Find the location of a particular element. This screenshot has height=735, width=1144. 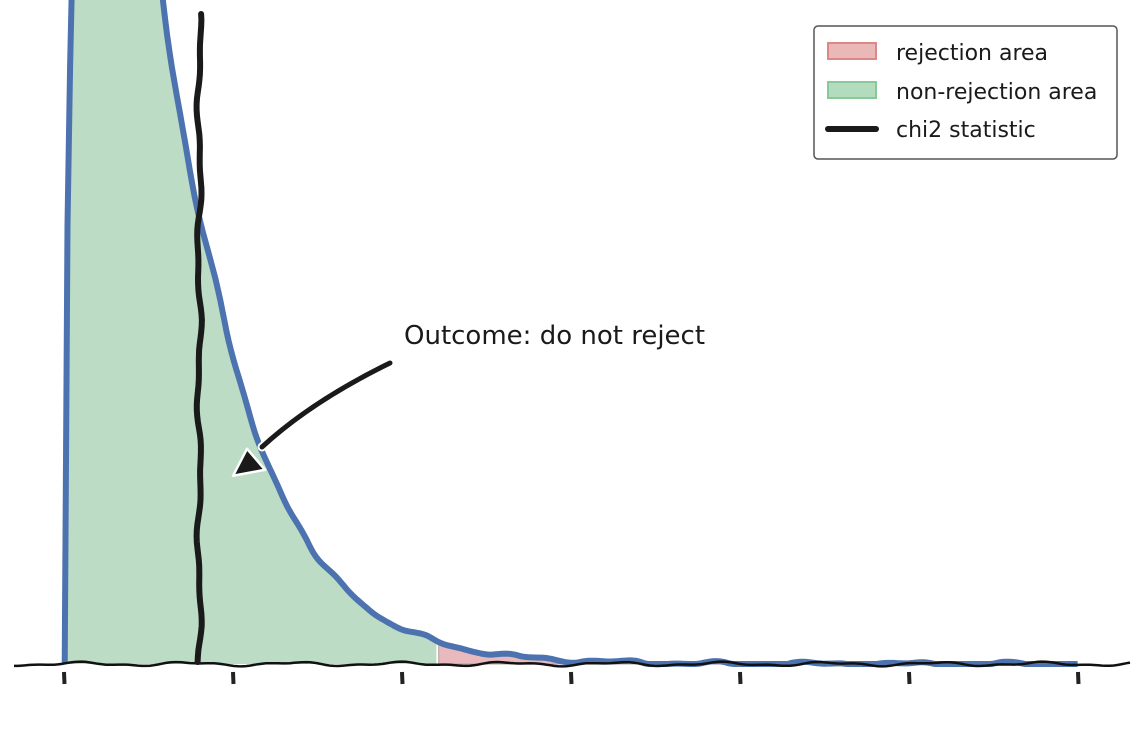

legend-label-non-rejection: non-rejection area is located at coordinates (996, 92).